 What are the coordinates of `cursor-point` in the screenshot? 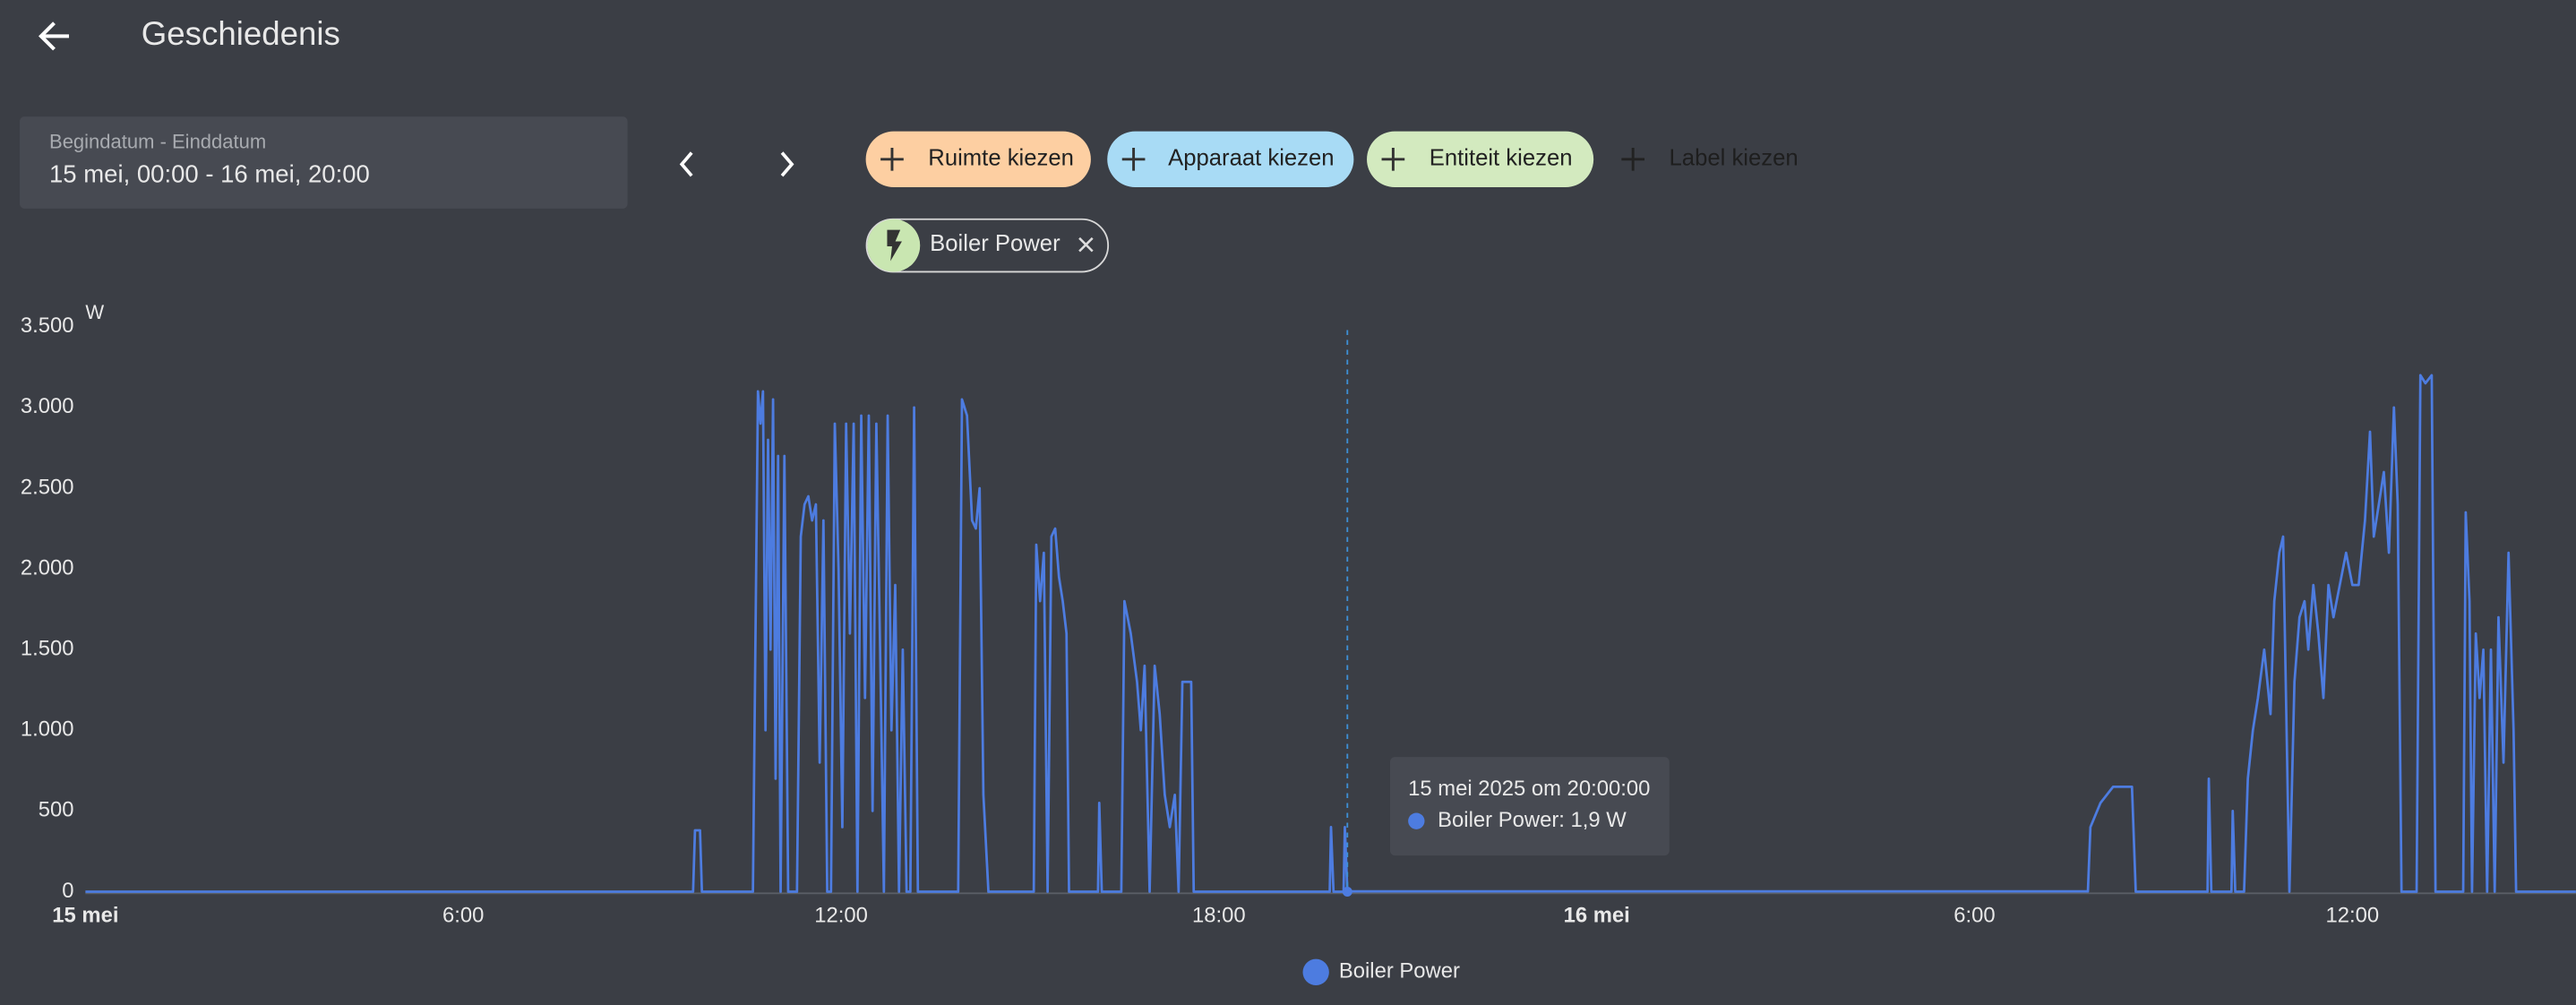 It's located at (1347, 892).